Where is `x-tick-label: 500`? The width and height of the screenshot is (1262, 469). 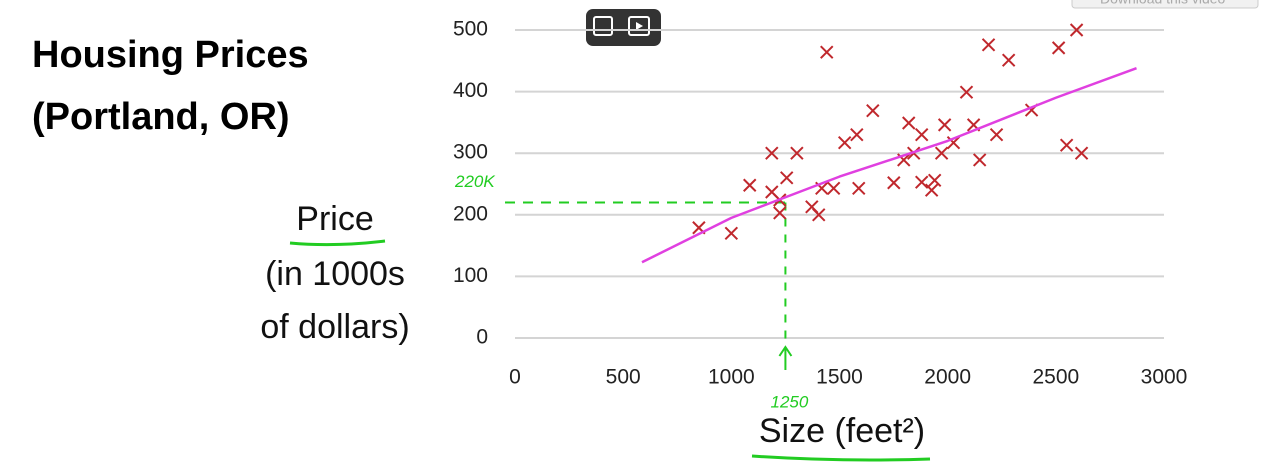 x-tick-label: 500 is located at coordinates (623, 377).